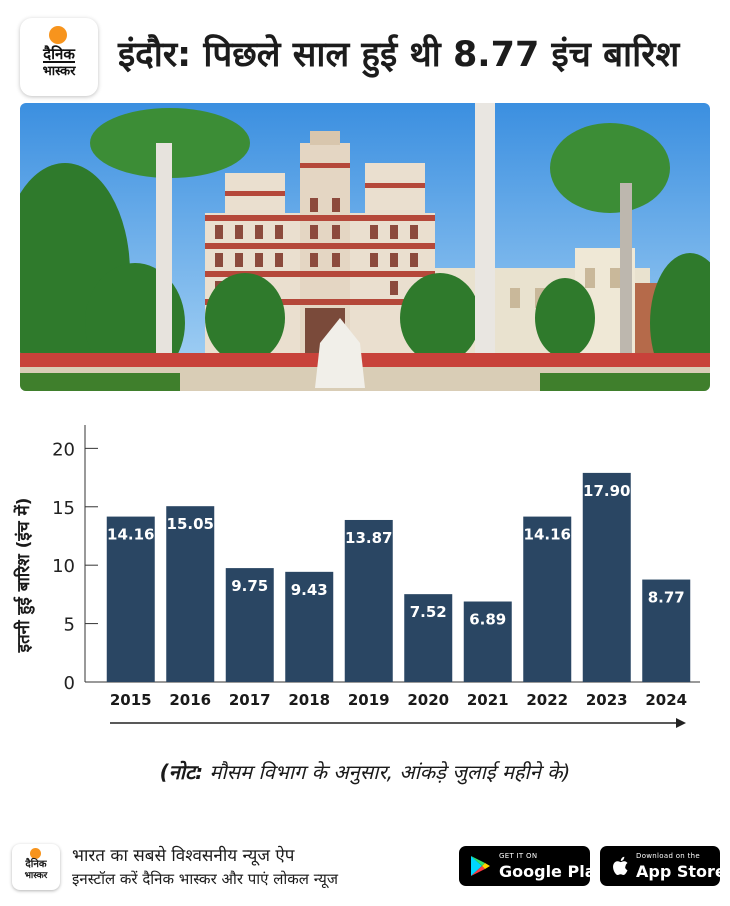 The width and height of the screenshot is (730, 906). I want to click on google-play-label: Google Play, so click(552, 871).